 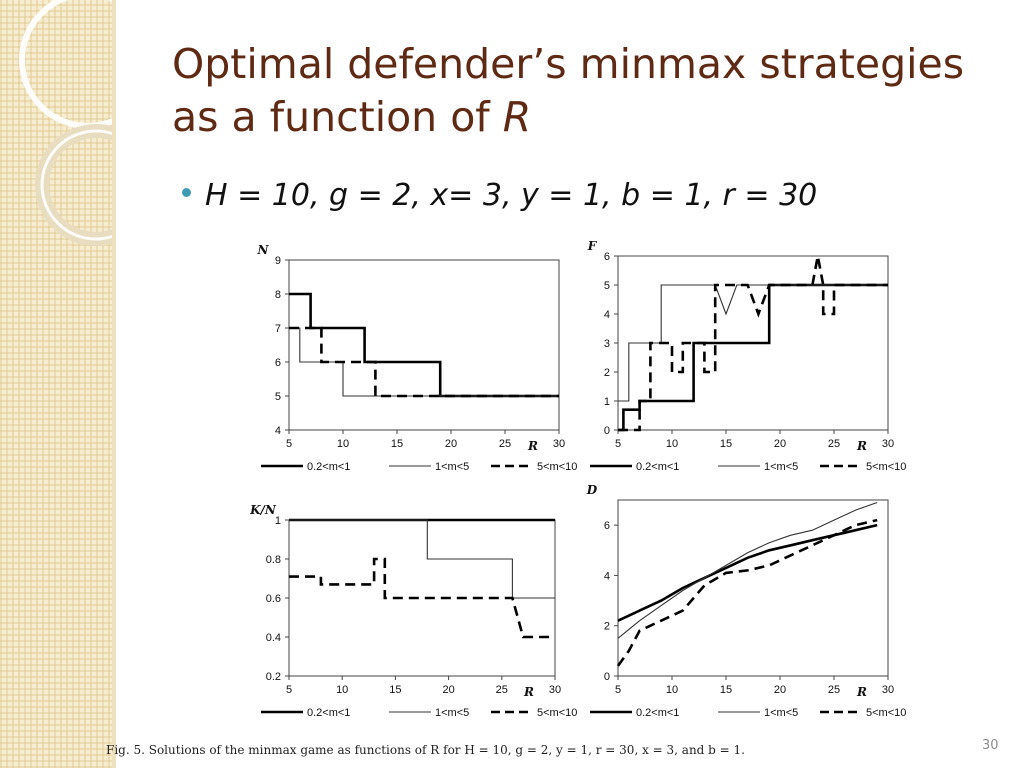 What do you see at coordinates (65, 123) in the screenshot?
I see `decorative-rings` at bounding box center [65, 123].